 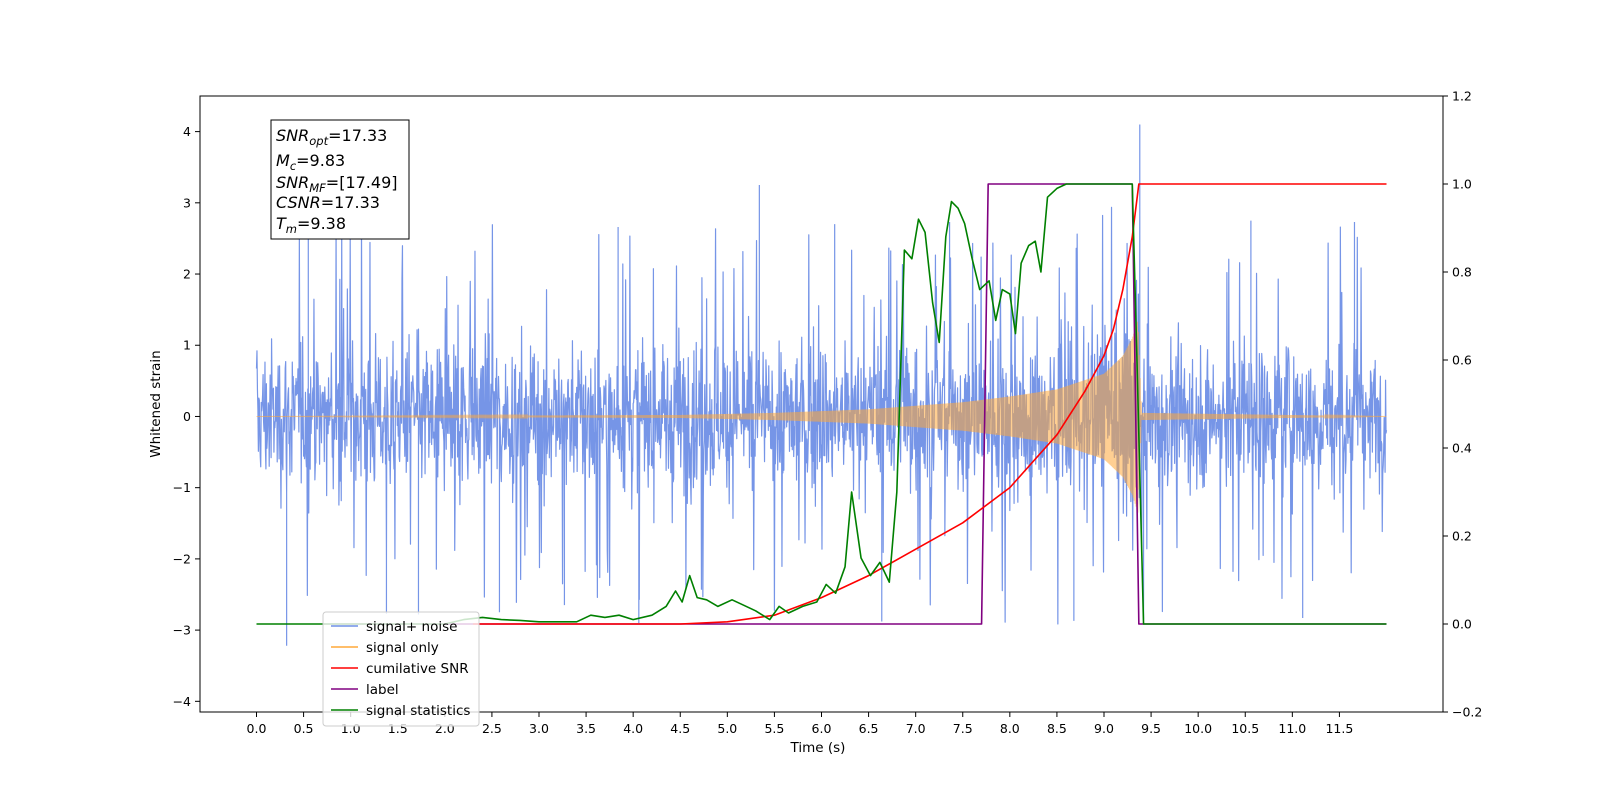 What do you see at coordinates (1462, 360) in the screenshot?
I see `right-y-tick-label: 0.6` at bounding box center [1462, 360].